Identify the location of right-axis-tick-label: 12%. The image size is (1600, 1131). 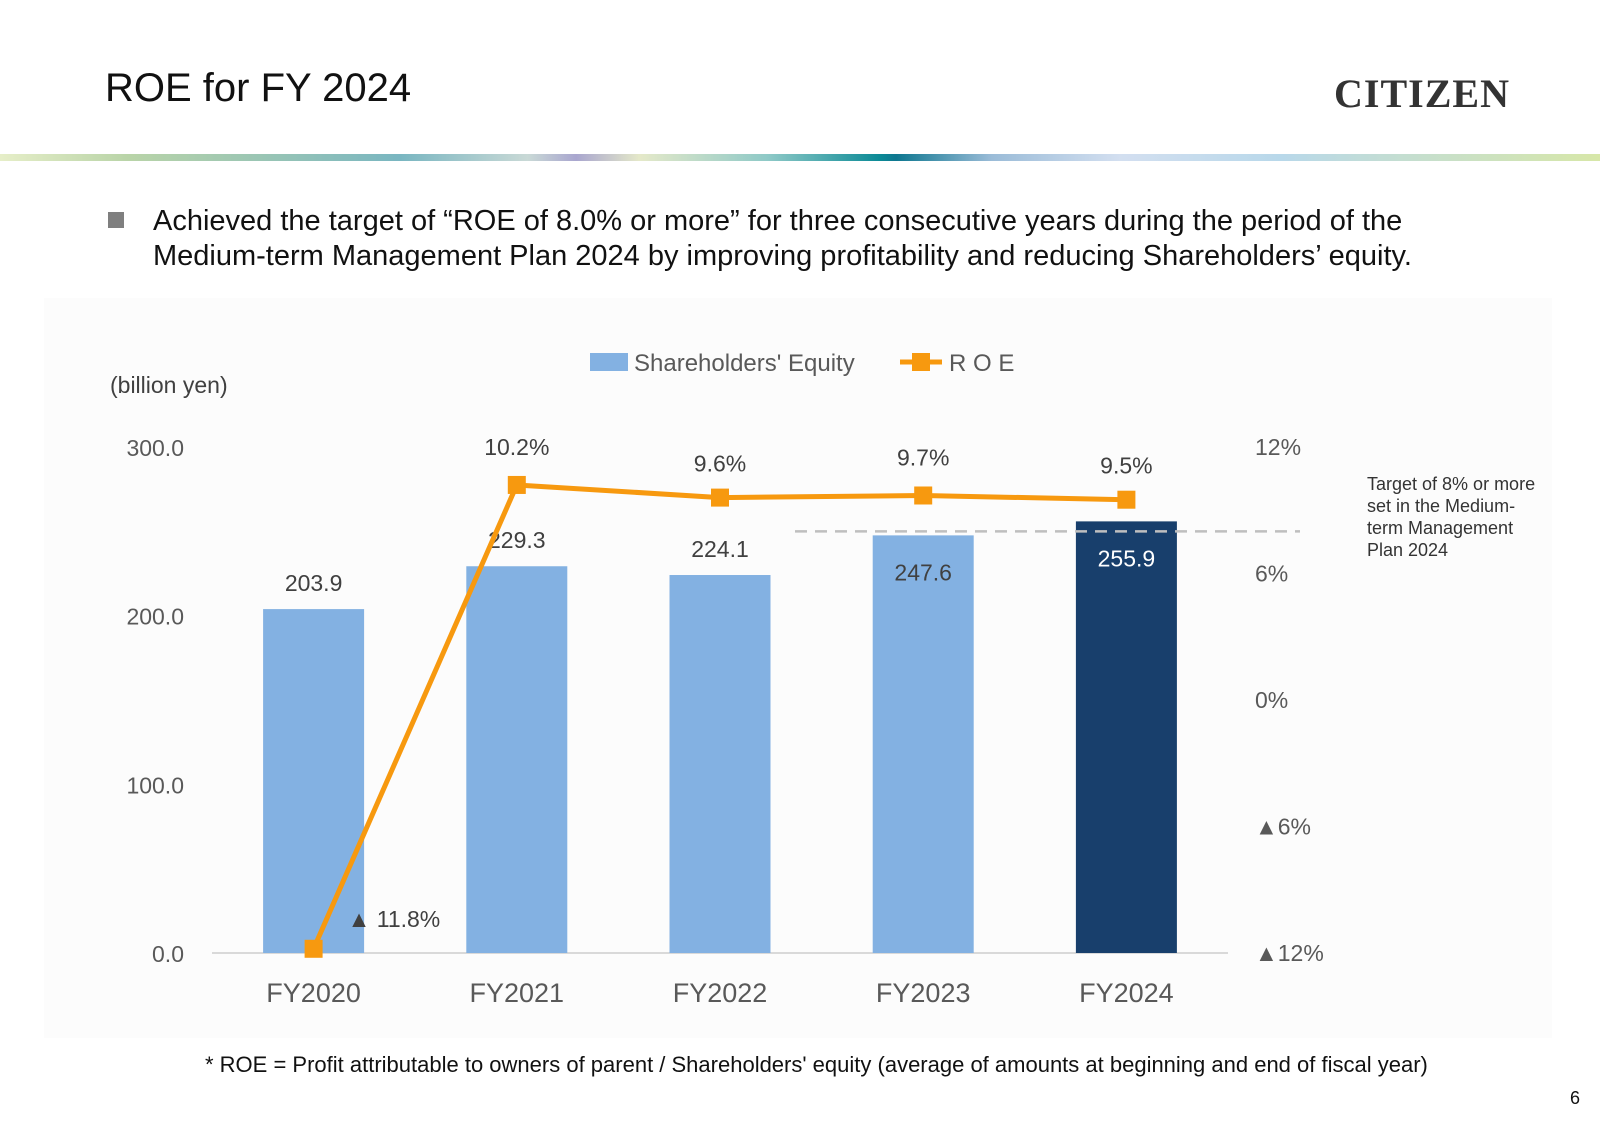
(1278, 447).